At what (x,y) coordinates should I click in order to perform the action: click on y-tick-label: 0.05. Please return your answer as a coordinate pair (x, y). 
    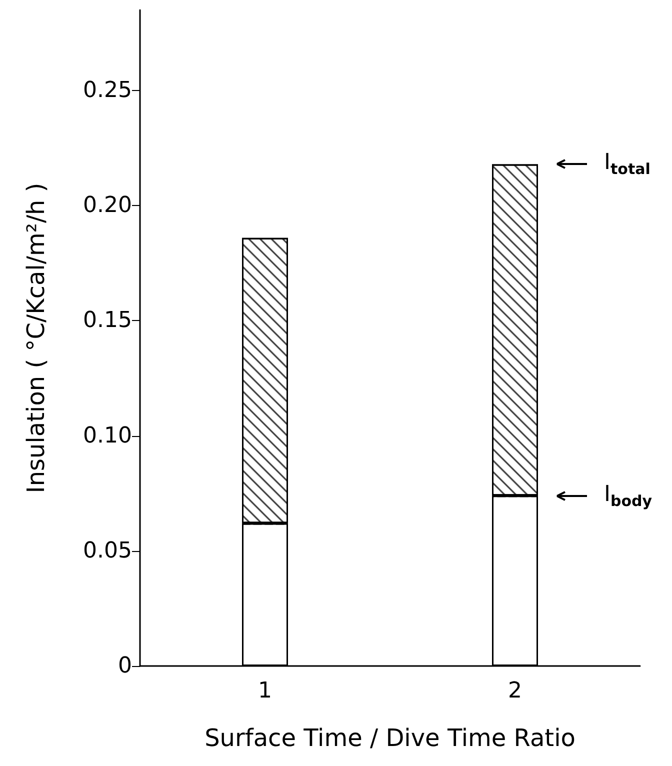
    Looking at the image, I should click on (107, 551).